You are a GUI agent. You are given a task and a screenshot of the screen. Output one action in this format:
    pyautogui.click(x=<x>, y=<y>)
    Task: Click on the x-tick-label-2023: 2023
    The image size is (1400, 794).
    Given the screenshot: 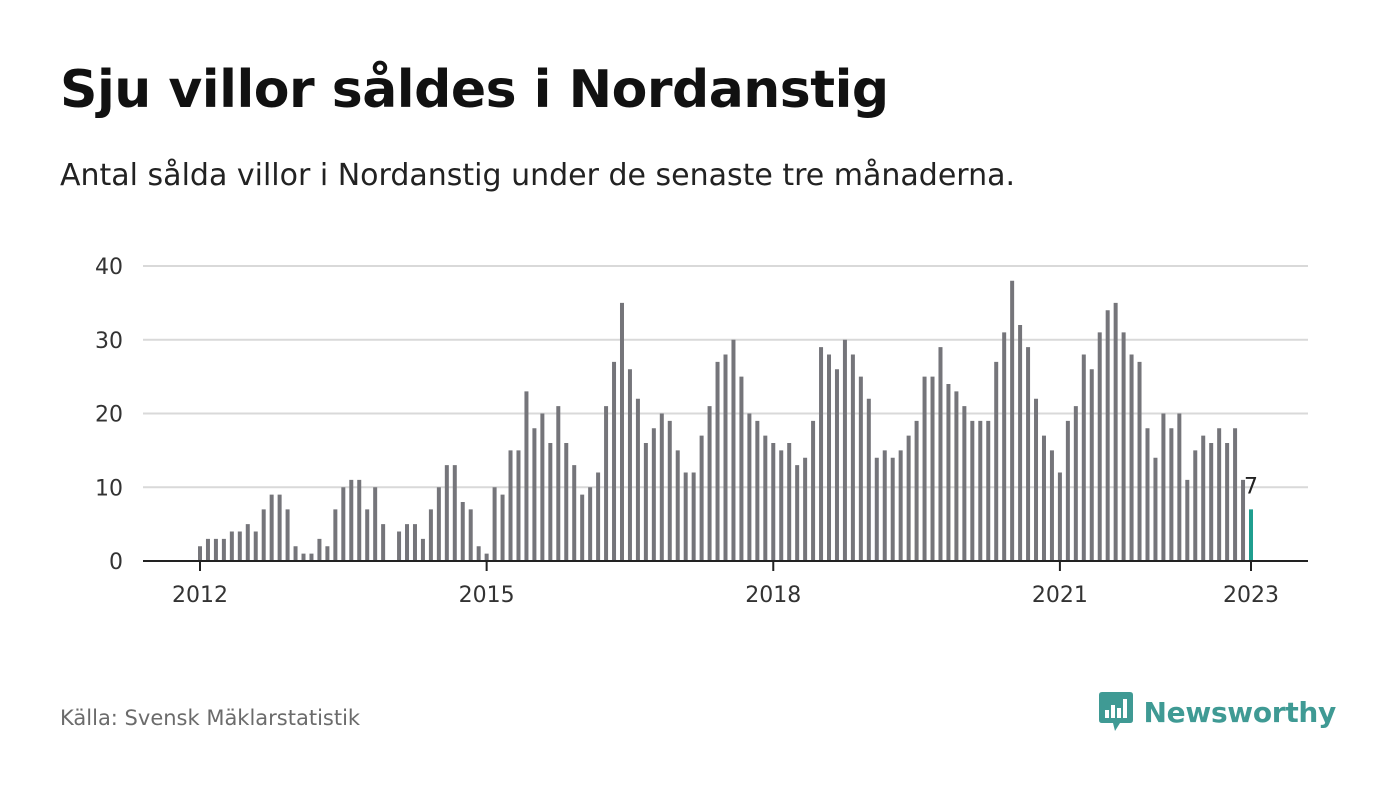 What is the action you would take?
    pyautogui.click(x=1251, y=595)
    